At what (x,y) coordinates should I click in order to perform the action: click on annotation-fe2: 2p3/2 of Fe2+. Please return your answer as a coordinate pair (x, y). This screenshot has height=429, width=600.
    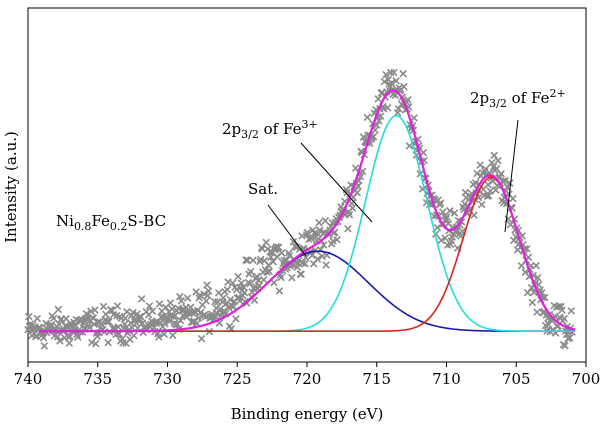
    Looking at the image, I should click on (518, 98).